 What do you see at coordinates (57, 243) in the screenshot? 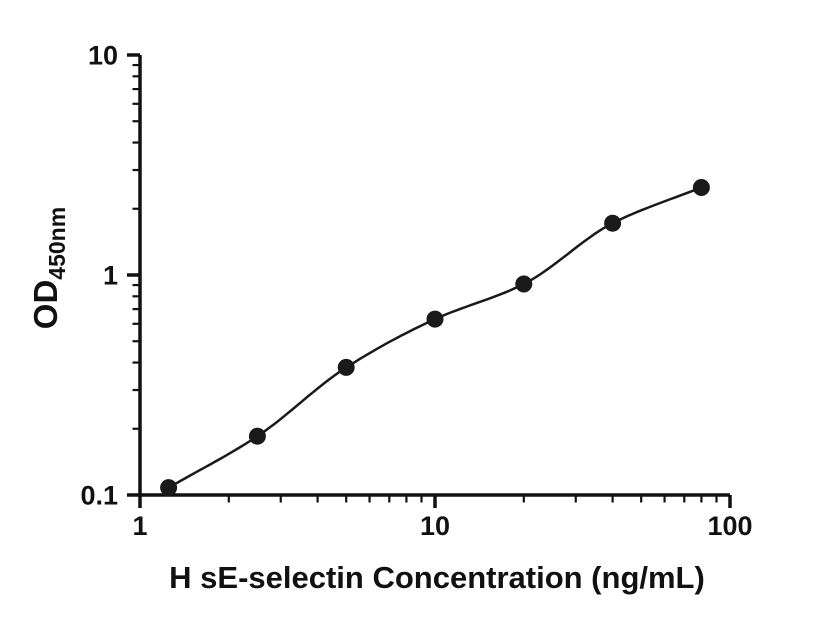
I see `y-axis-title-subscript: 450nm` at bounding box center [57, 243].